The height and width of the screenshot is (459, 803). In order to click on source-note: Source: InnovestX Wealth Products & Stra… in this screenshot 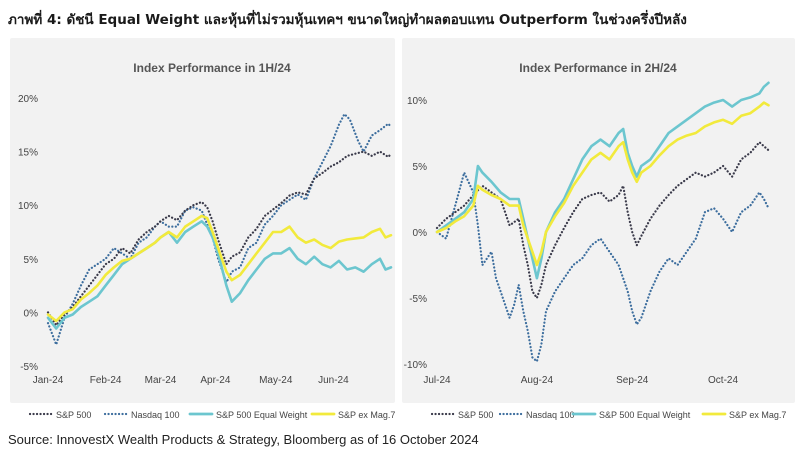, I will do `click(243, 439)`.